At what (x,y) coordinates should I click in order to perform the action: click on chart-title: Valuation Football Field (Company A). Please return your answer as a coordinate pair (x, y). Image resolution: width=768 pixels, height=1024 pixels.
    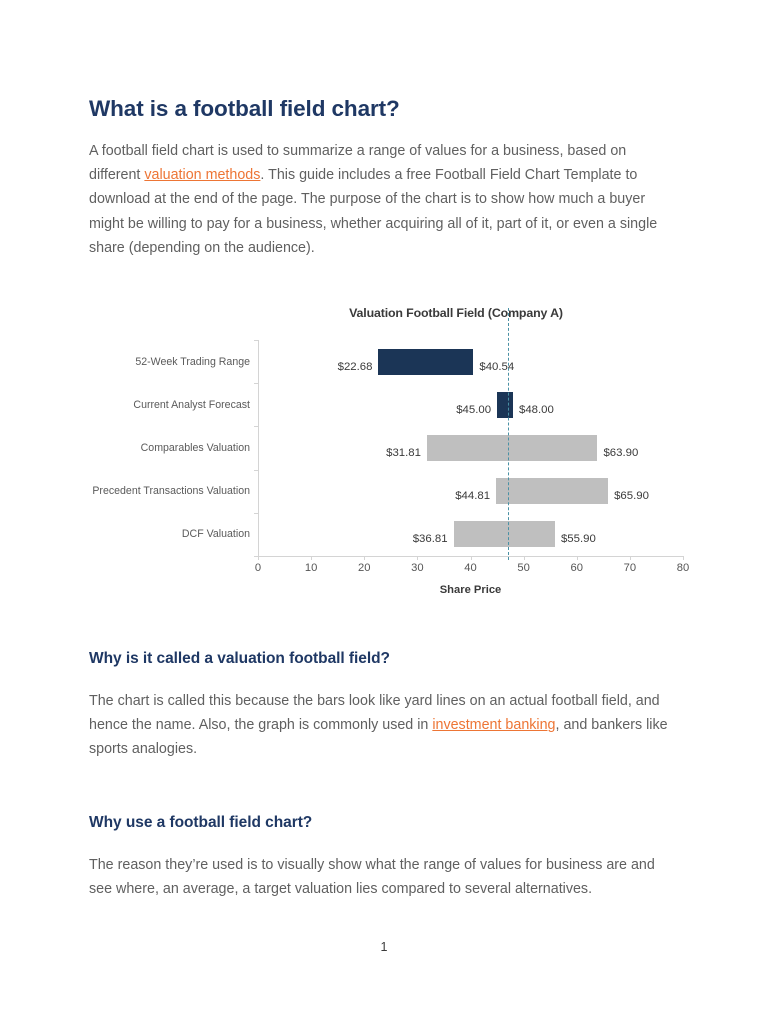
    Looking at the image, I should click on (456, 313).